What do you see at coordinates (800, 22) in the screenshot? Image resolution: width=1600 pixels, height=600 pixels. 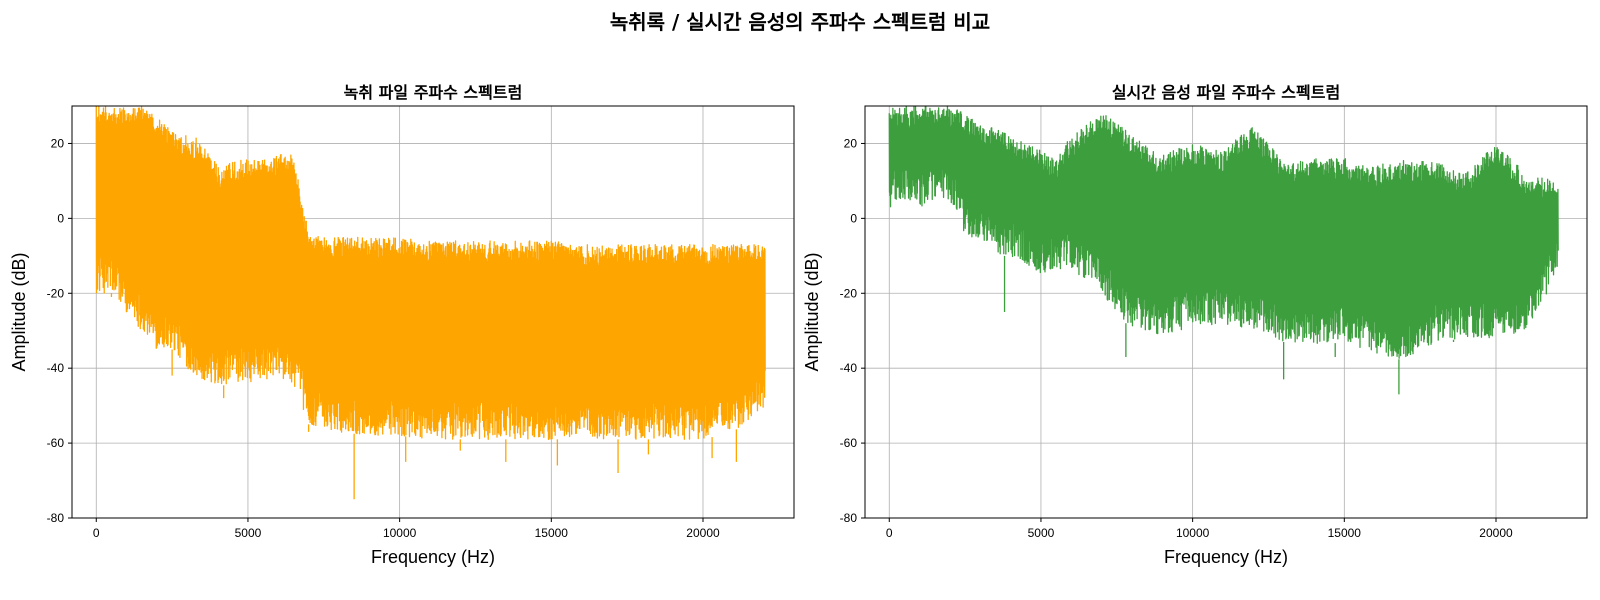 I see `figure-title: 녹취록 / 실시간 음성의 주파수 스펙트럼 비교` at bounding box center [800, 22].